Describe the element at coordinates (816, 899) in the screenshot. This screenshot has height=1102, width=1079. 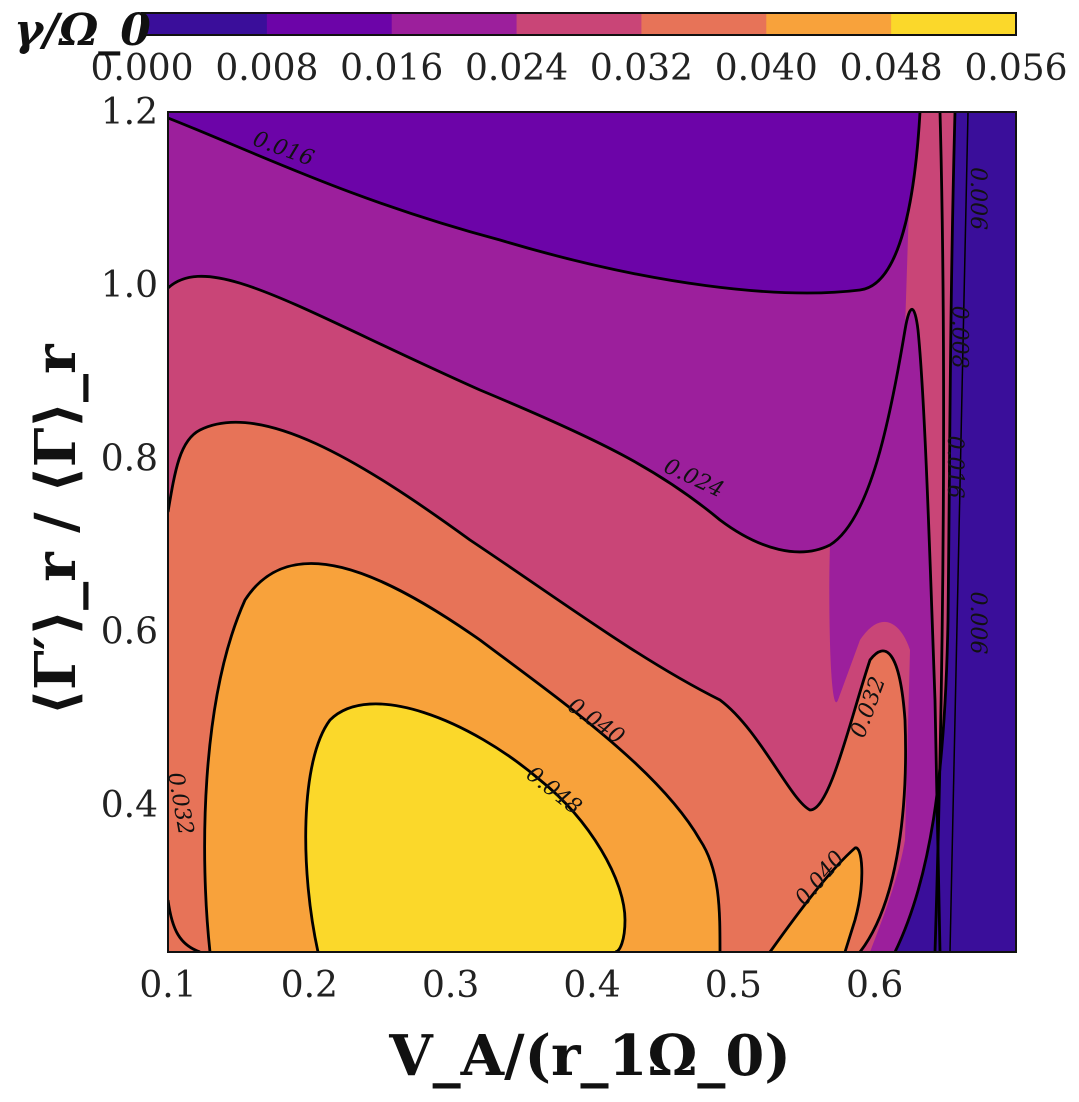
I see `region-0.040-0.048-small` at that location.